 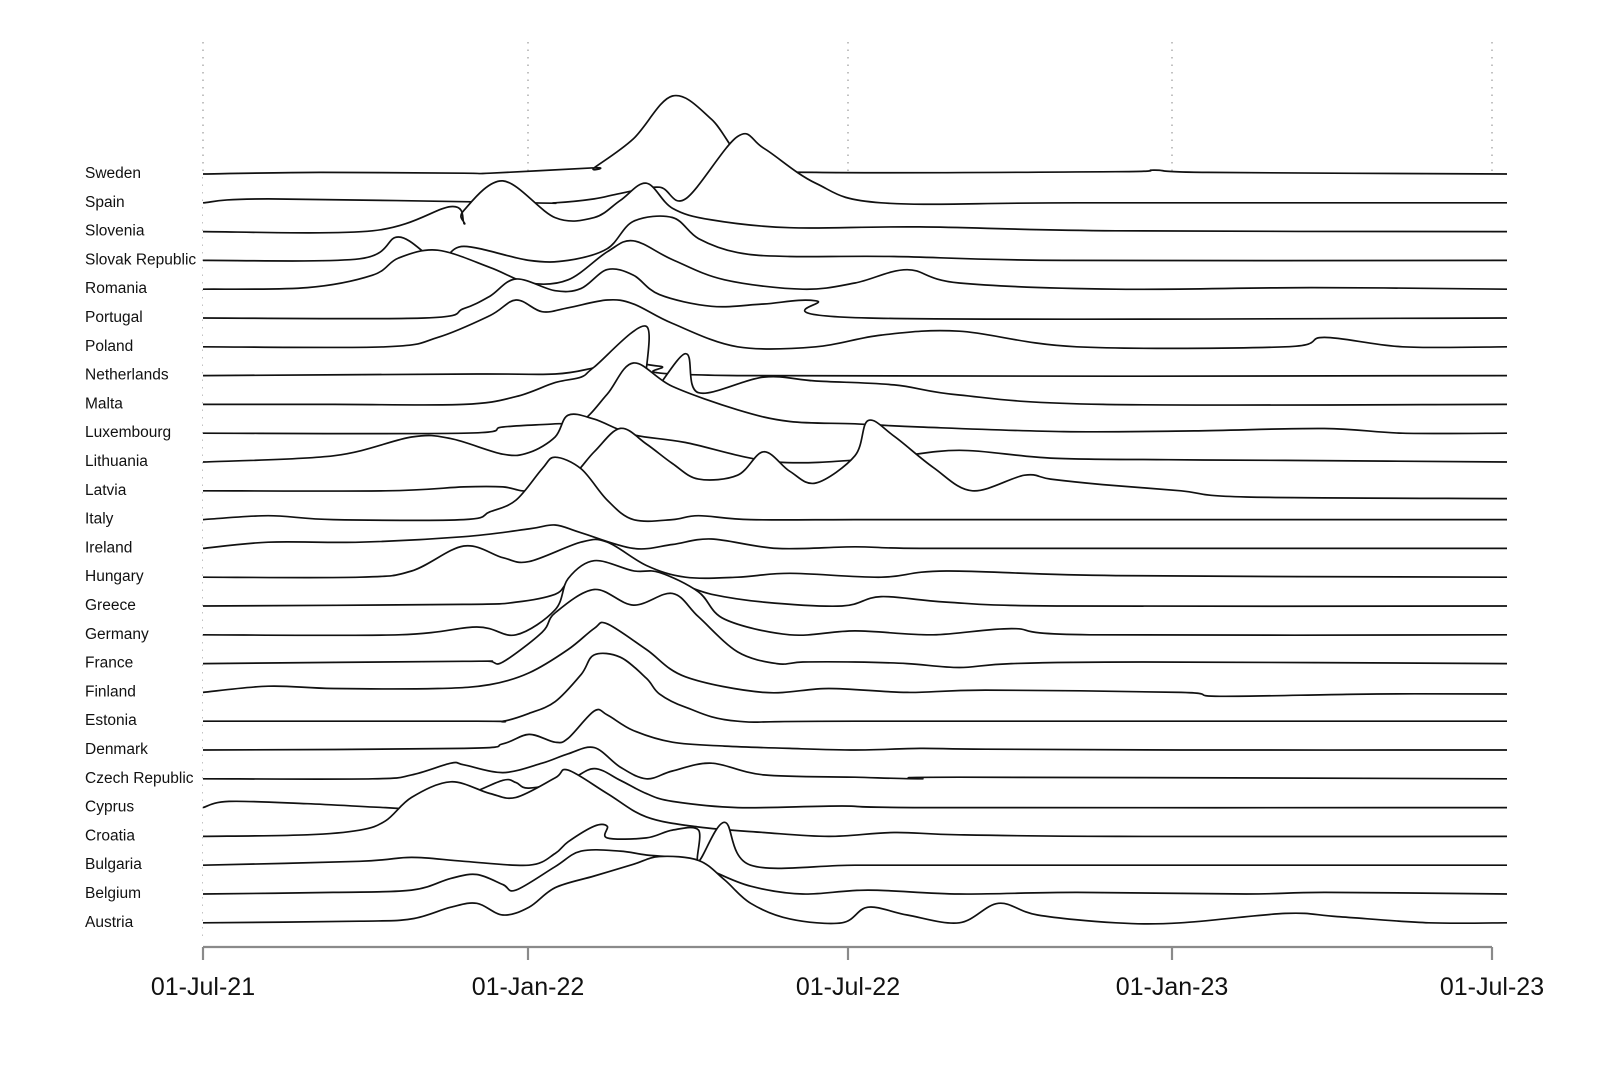 I want to click on x-tick-label: 01-Jul-23, so click(x=1492, y=987).